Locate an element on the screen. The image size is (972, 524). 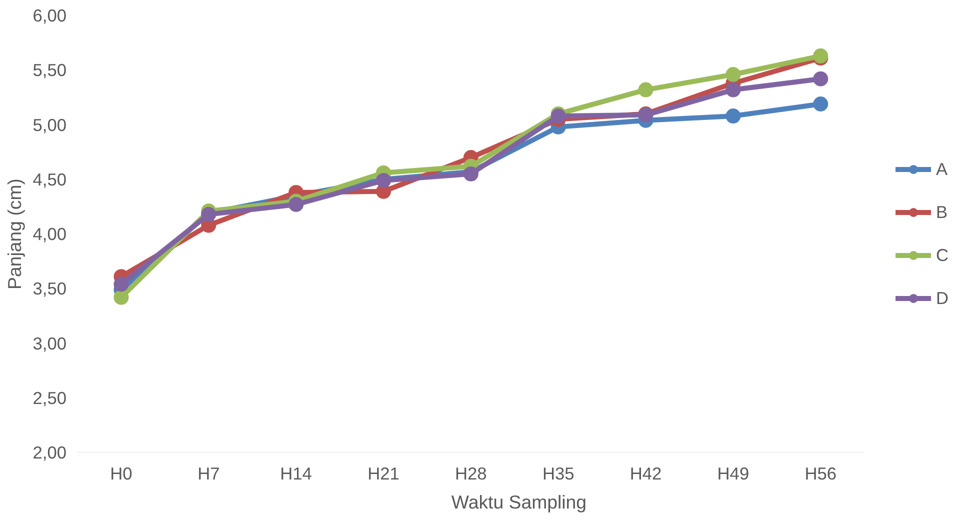
y-tick-label: 2,50 is located at coordinates (49, 398).